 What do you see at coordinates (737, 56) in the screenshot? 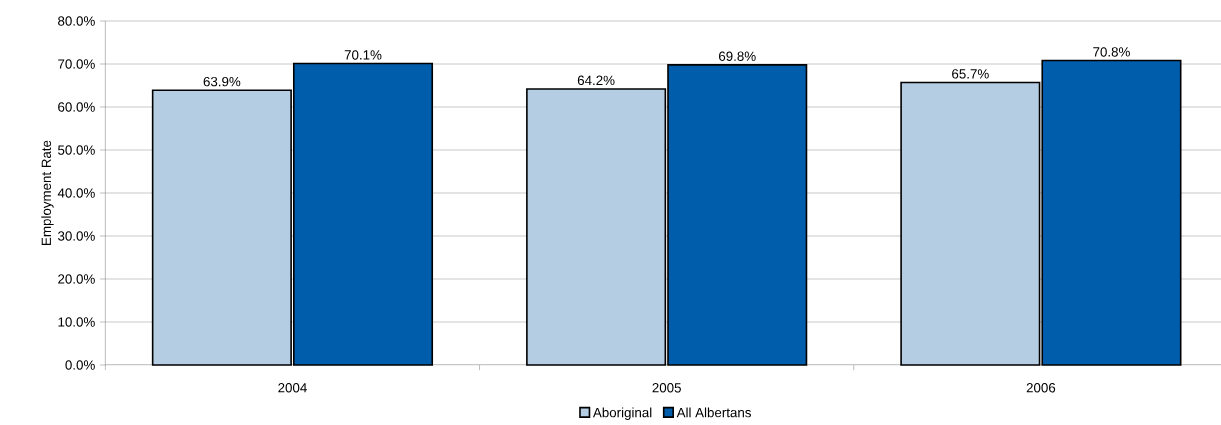
I see `data-label: 69.8%` at bounding box center [737, 56].